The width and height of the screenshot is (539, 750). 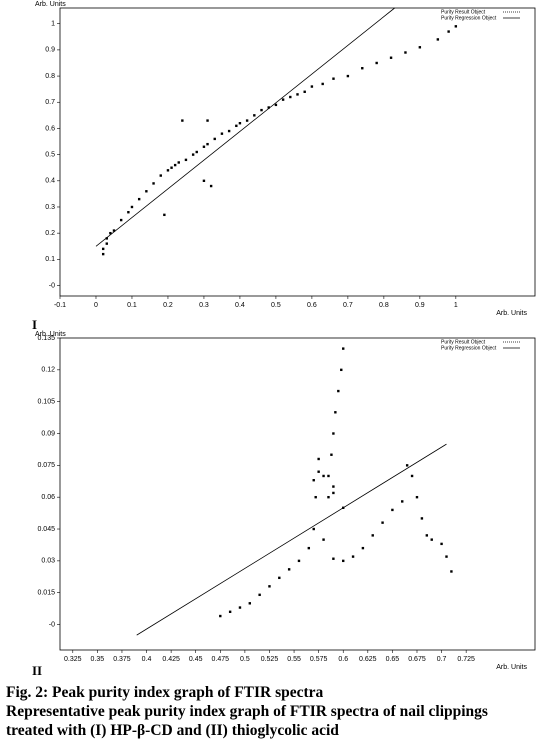 I want to click on panel-label: I, so click(x=34, y=324).